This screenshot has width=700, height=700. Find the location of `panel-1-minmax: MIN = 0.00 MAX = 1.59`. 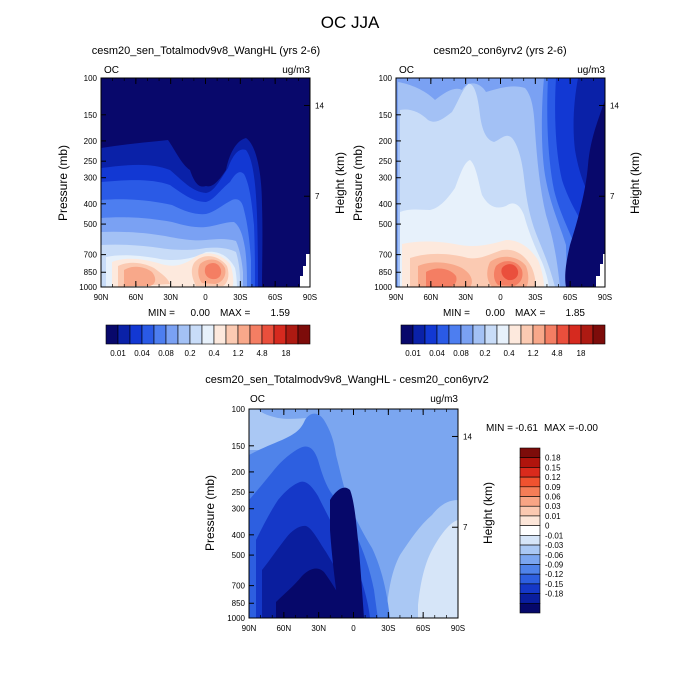

panel-1-minmax: MIN = 0.00 MAX = 1.59 is located at coordinates (219, 313).